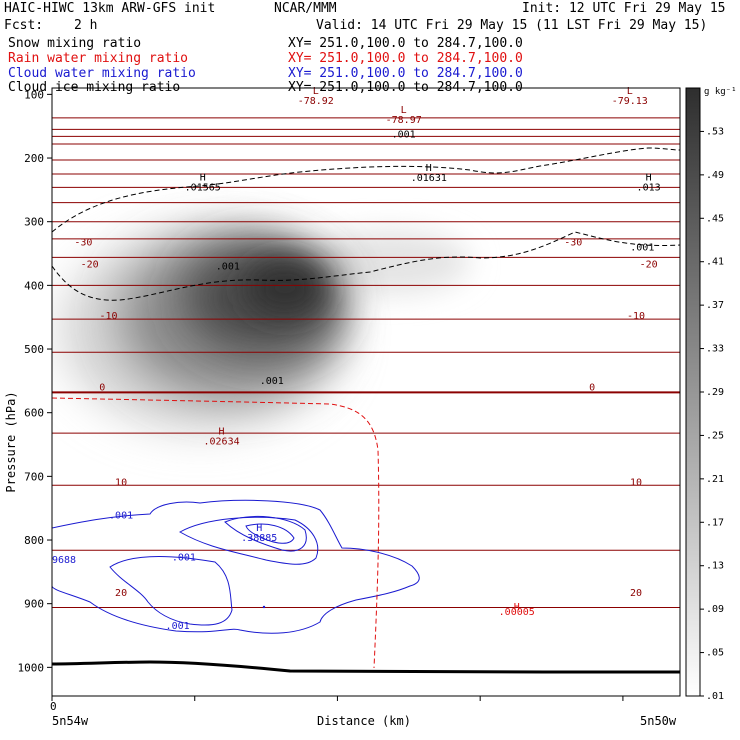 This screenshot has width=740, height=740. I want to click on temperature-extremum-value: -78.92, so click(316, 101).